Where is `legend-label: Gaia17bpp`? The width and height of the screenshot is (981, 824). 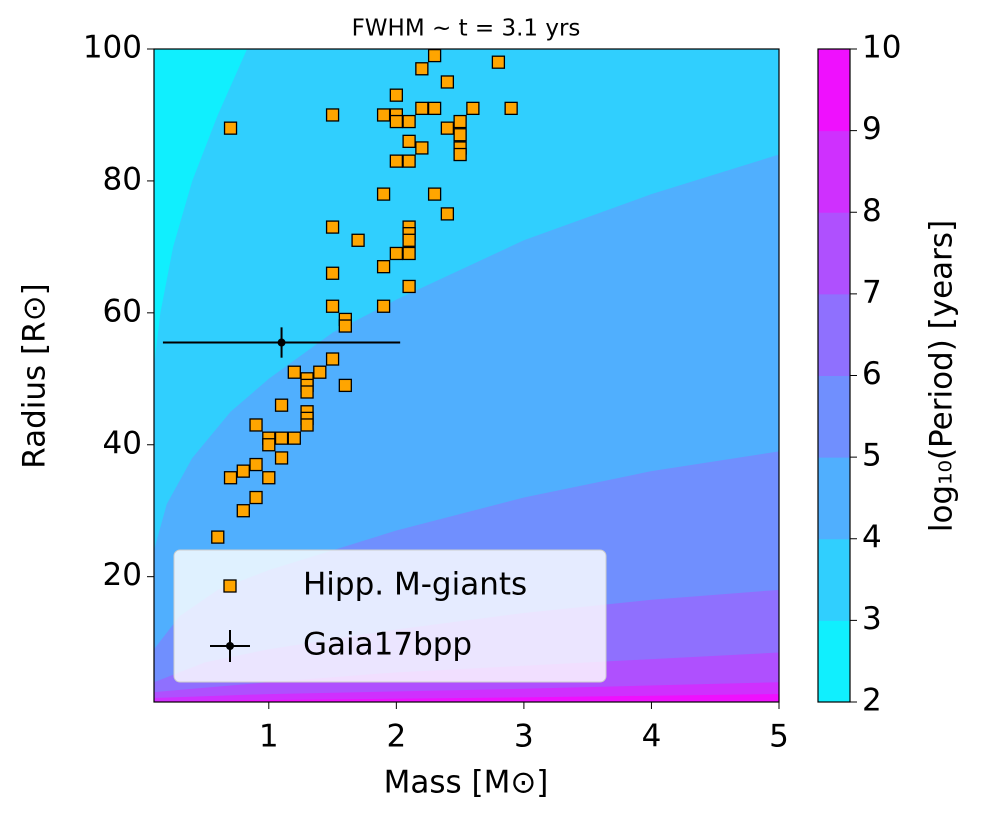 legend-label: Gaia17bpp is located at coordinates (387, 645).